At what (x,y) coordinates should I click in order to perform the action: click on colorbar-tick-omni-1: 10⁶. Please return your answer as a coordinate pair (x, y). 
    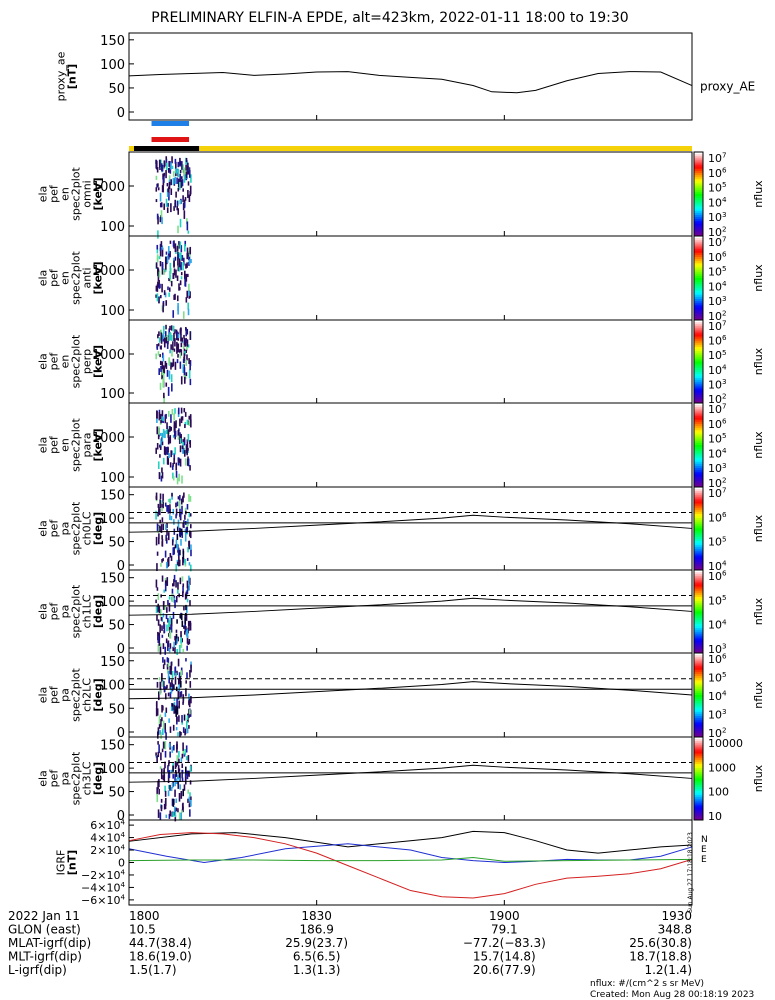
    Looking at the image, I should click on (717, 172).